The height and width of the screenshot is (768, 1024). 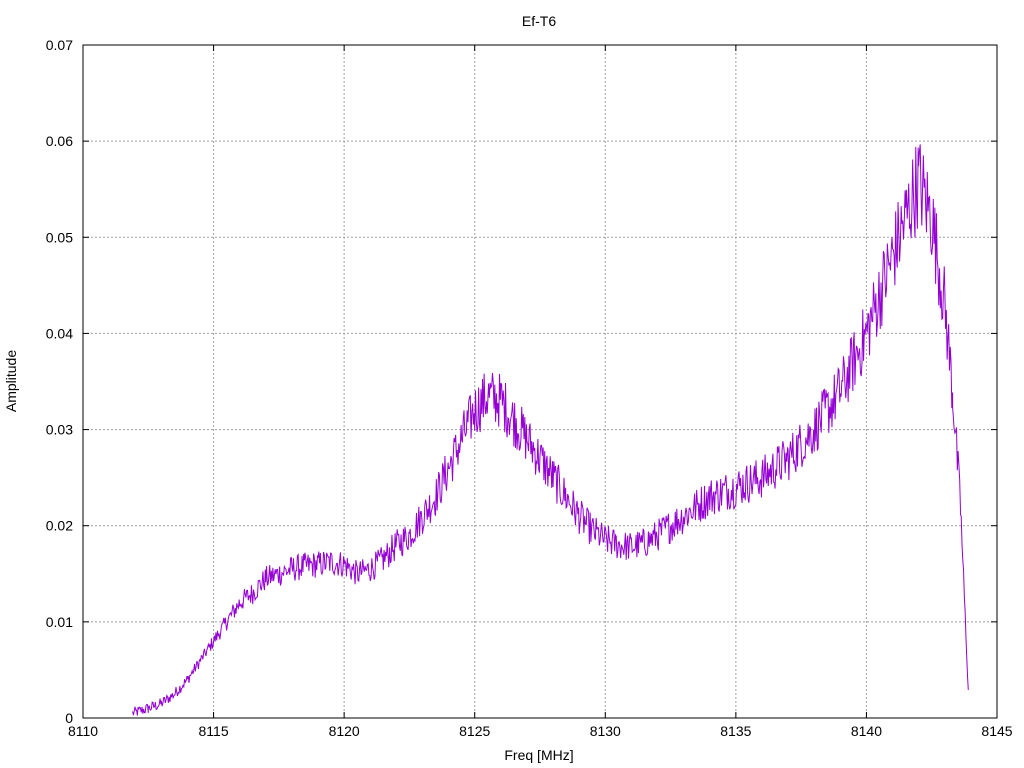 What do you see at coordinates (59, 141) in the screenshot?
I see `y-tick-label: 0.06` at bounding box center [59, 141].